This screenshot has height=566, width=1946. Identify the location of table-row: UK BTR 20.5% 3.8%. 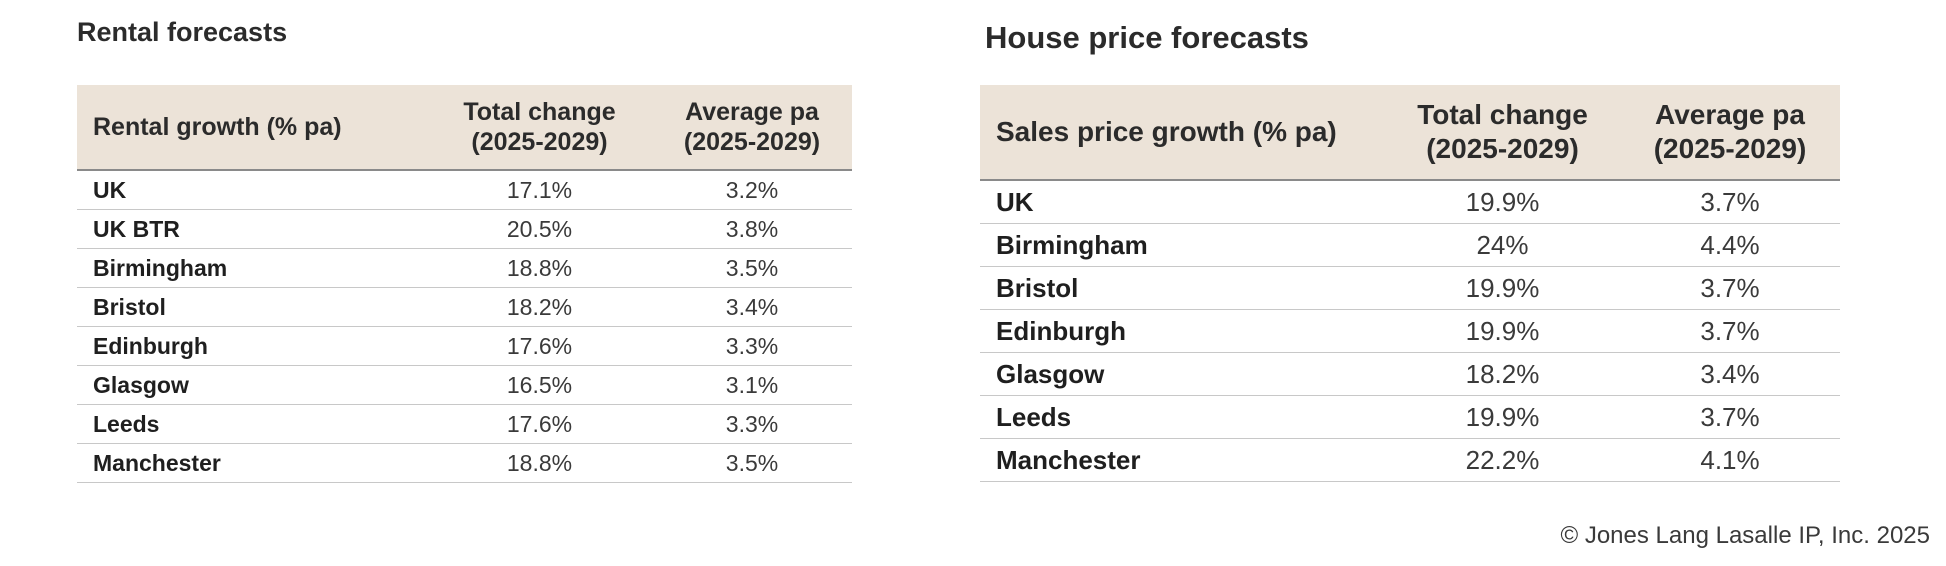
(464, 229).